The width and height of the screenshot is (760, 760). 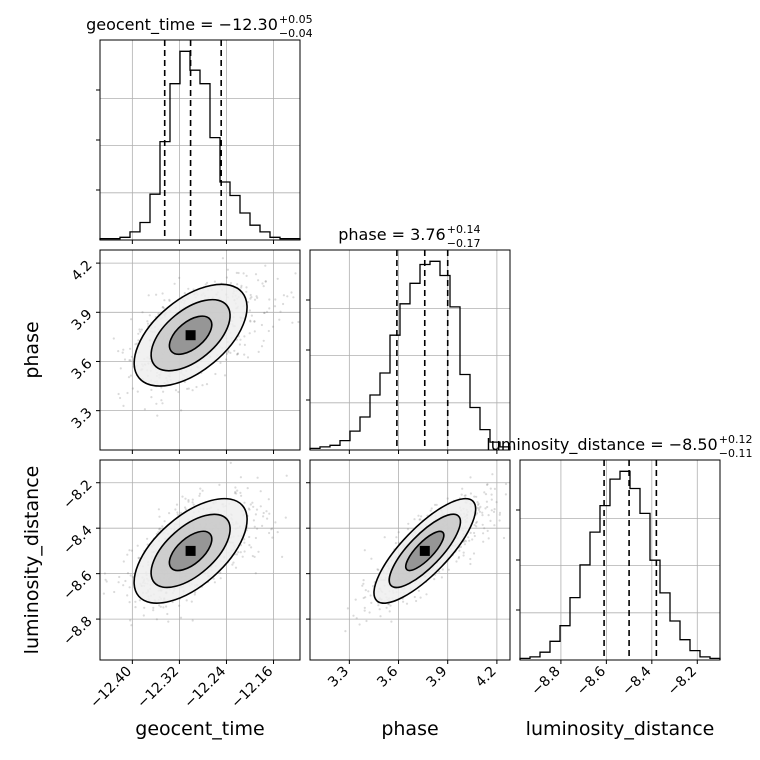 I want to click on panel-title-luminosity_distance: luminosity_distance = −8.50, so click(x=601, y=445).